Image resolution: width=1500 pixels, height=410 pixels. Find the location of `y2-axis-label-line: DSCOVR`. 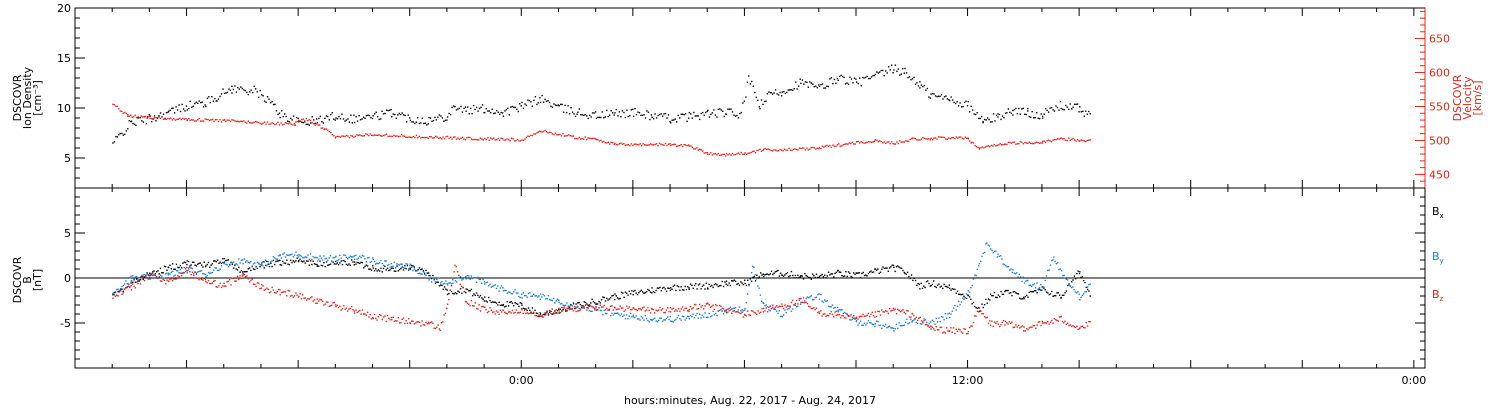

y2-axis-label-line: DSCOVR is located at coordinates (1457, 97).